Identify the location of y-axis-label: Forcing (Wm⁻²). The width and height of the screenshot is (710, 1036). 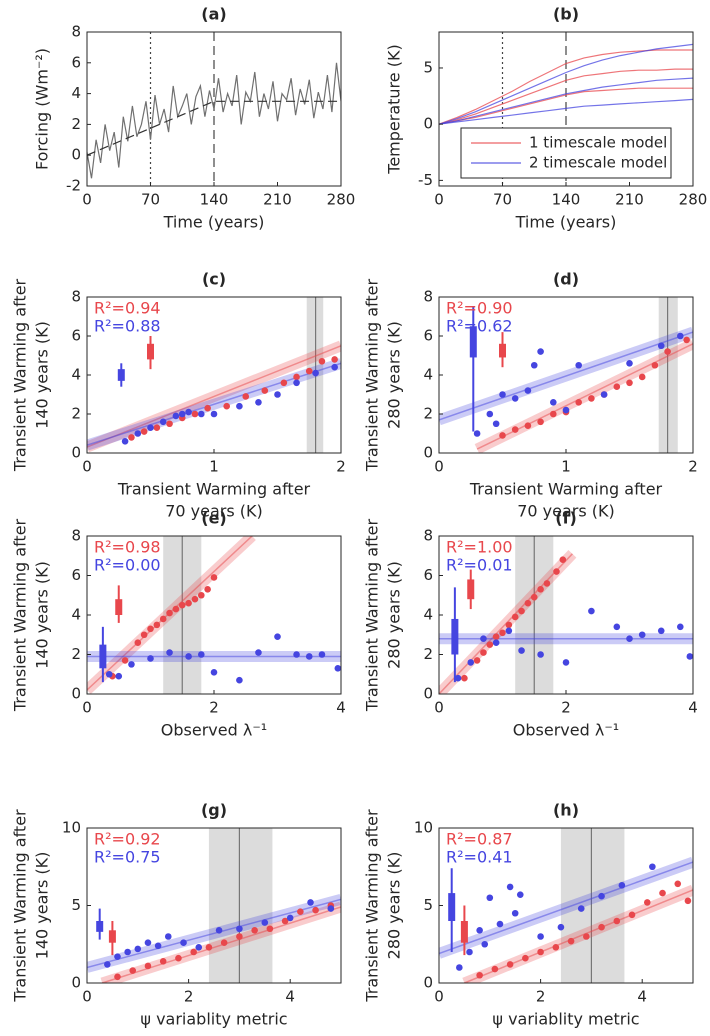
(42, 109).